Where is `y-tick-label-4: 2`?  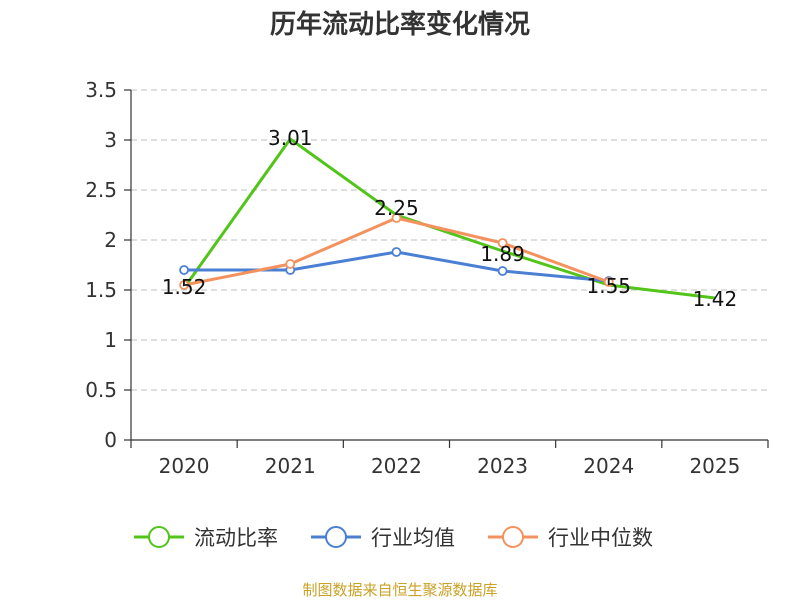 y-tick-label-4: 2 is located at coordinates (110, 240).